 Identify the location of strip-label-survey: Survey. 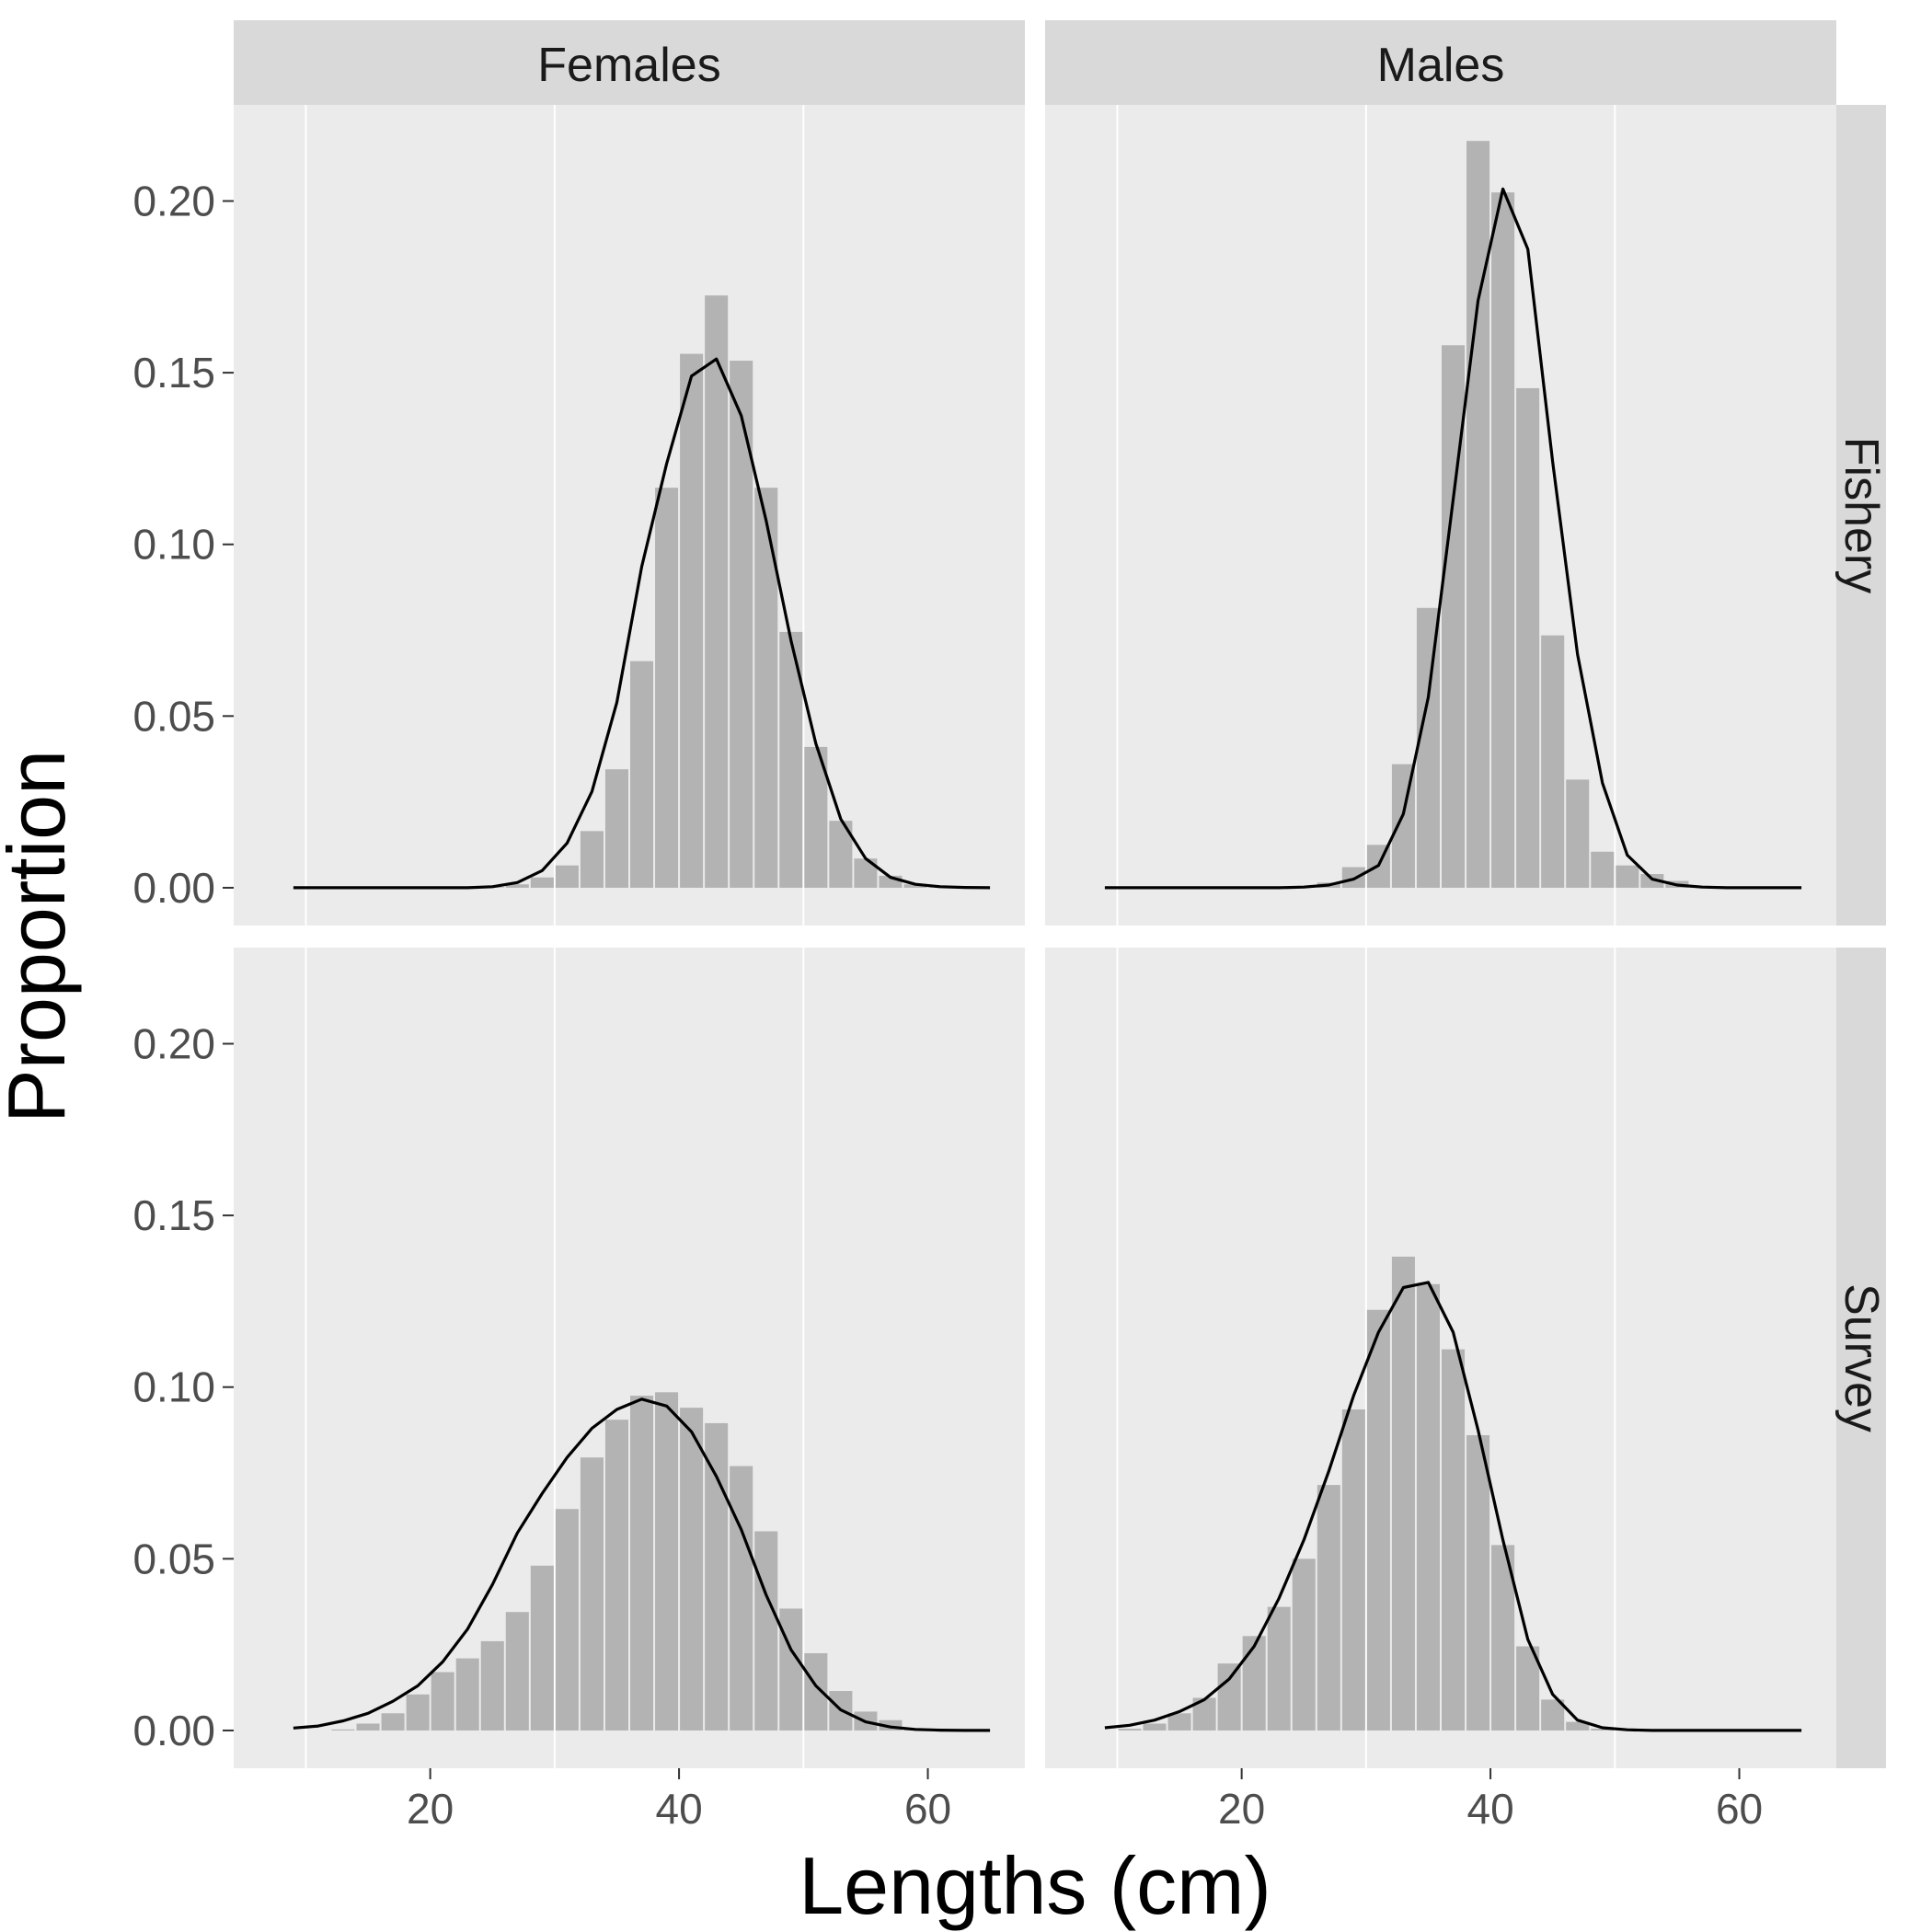
(1861, 1357).